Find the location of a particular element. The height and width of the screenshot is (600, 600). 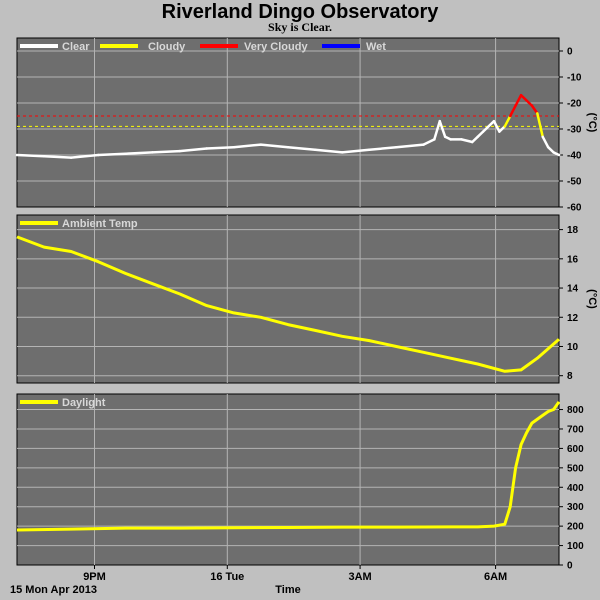

y-tick-label: -50 is located at coordinates (574, 182).